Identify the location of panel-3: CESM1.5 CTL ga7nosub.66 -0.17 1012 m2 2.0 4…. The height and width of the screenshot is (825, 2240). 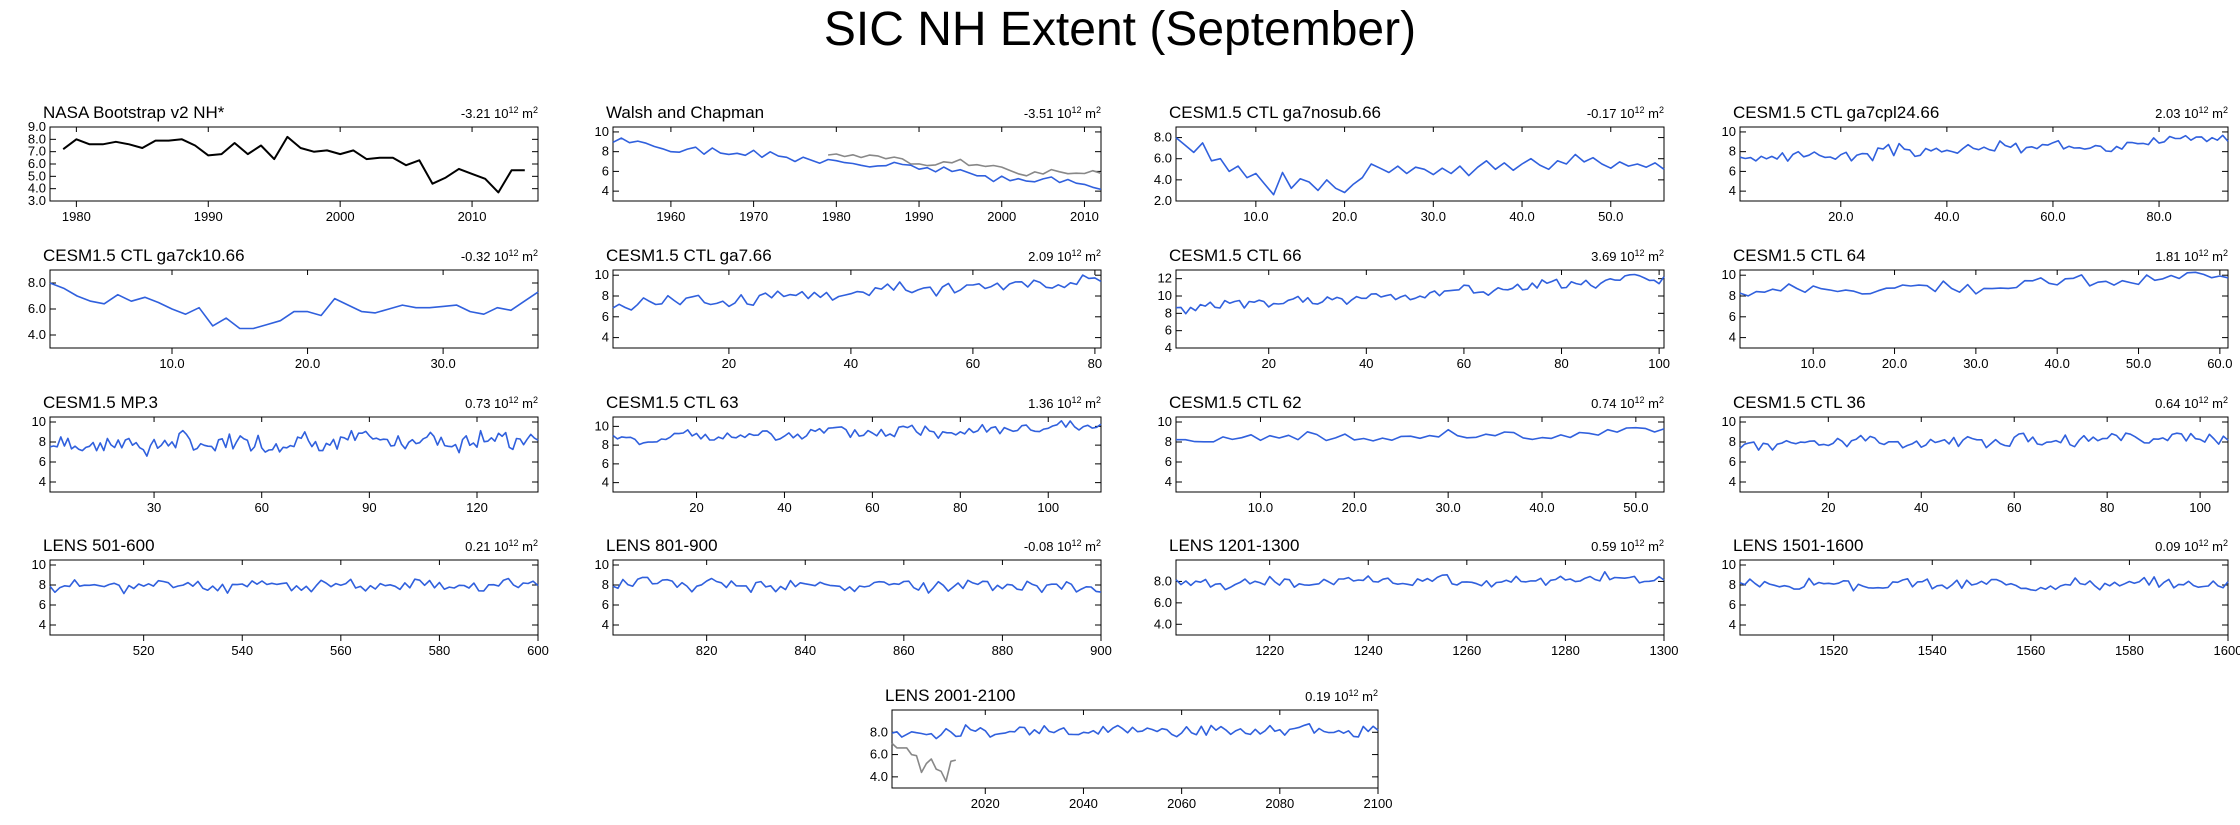
(1409, 163).